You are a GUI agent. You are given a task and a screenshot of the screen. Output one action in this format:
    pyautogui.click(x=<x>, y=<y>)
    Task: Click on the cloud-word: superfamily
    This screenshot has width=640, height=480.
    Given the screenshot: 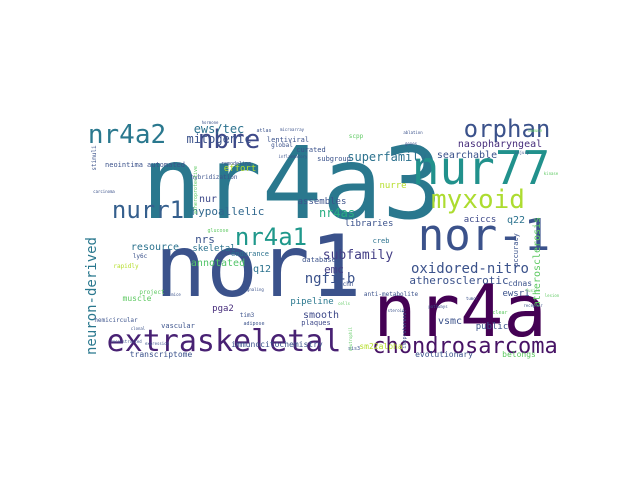 What is the action you would take?
    pyautogui.click(x=386, y=157)
    